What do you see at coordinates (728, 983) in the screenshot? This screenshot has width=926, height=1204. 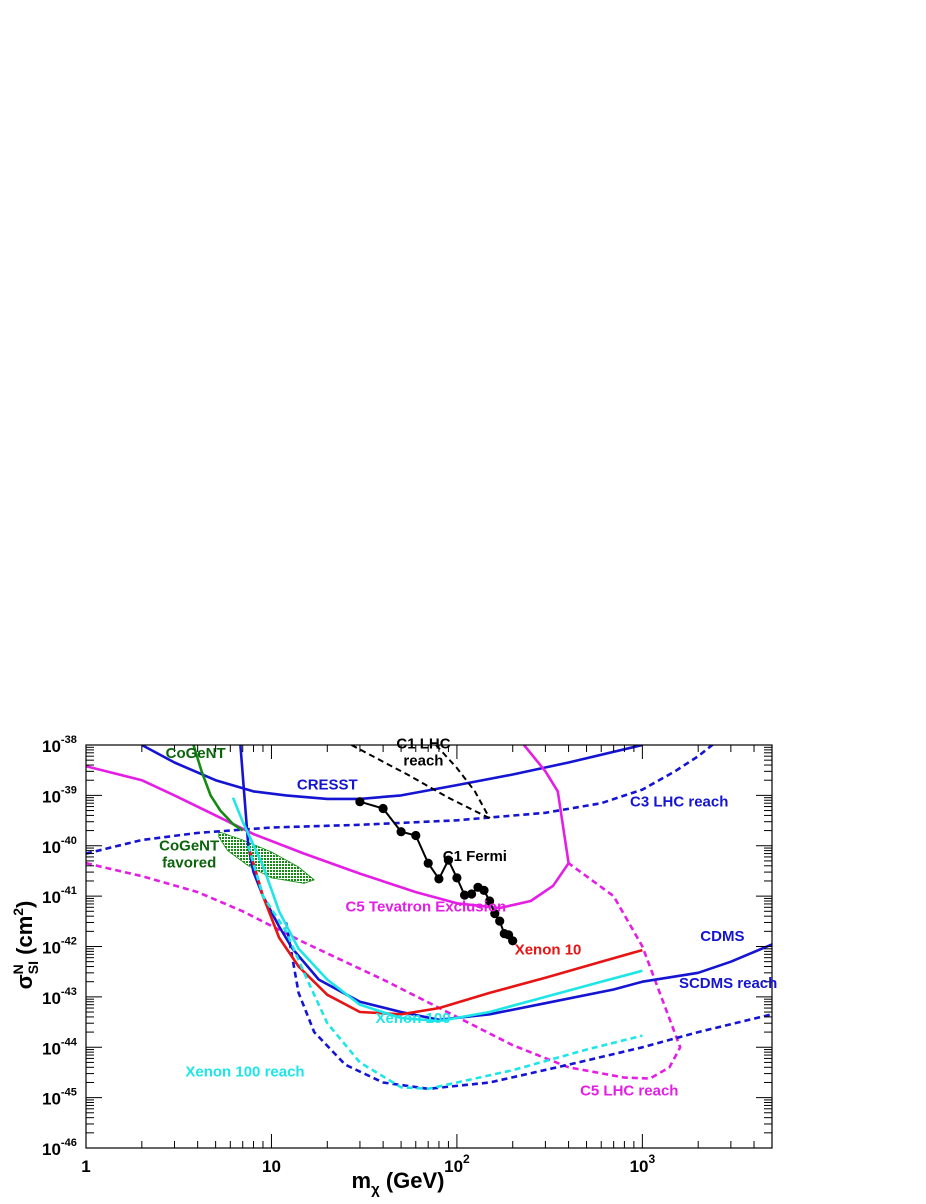 I see `annotation-scdms: SCDMS reach` at bounding box center [728, 983].